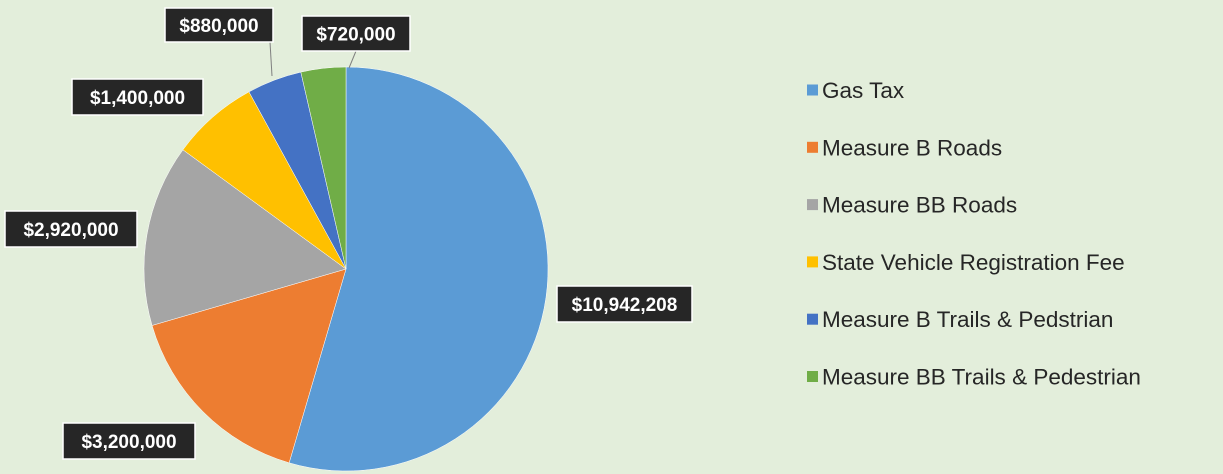  I want to click on data-label-text: $10,942,208, so click(625, 305).